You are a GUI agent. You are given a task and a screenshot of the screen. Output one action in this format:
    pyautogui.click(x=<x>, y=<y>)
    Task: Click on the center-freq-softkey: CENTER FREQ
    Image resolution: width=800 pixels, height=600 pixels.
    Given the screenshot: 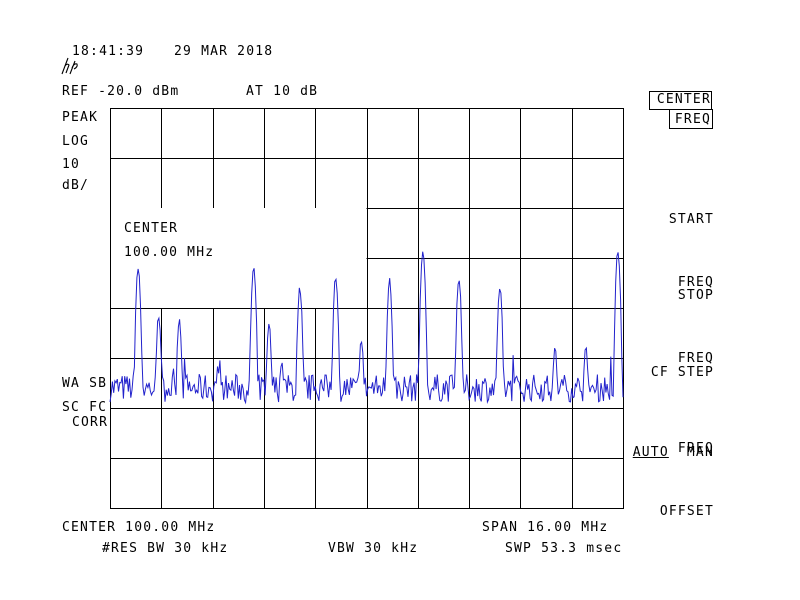 What is the action you would take?
    pyautogui.click(x=681, y=111)
    